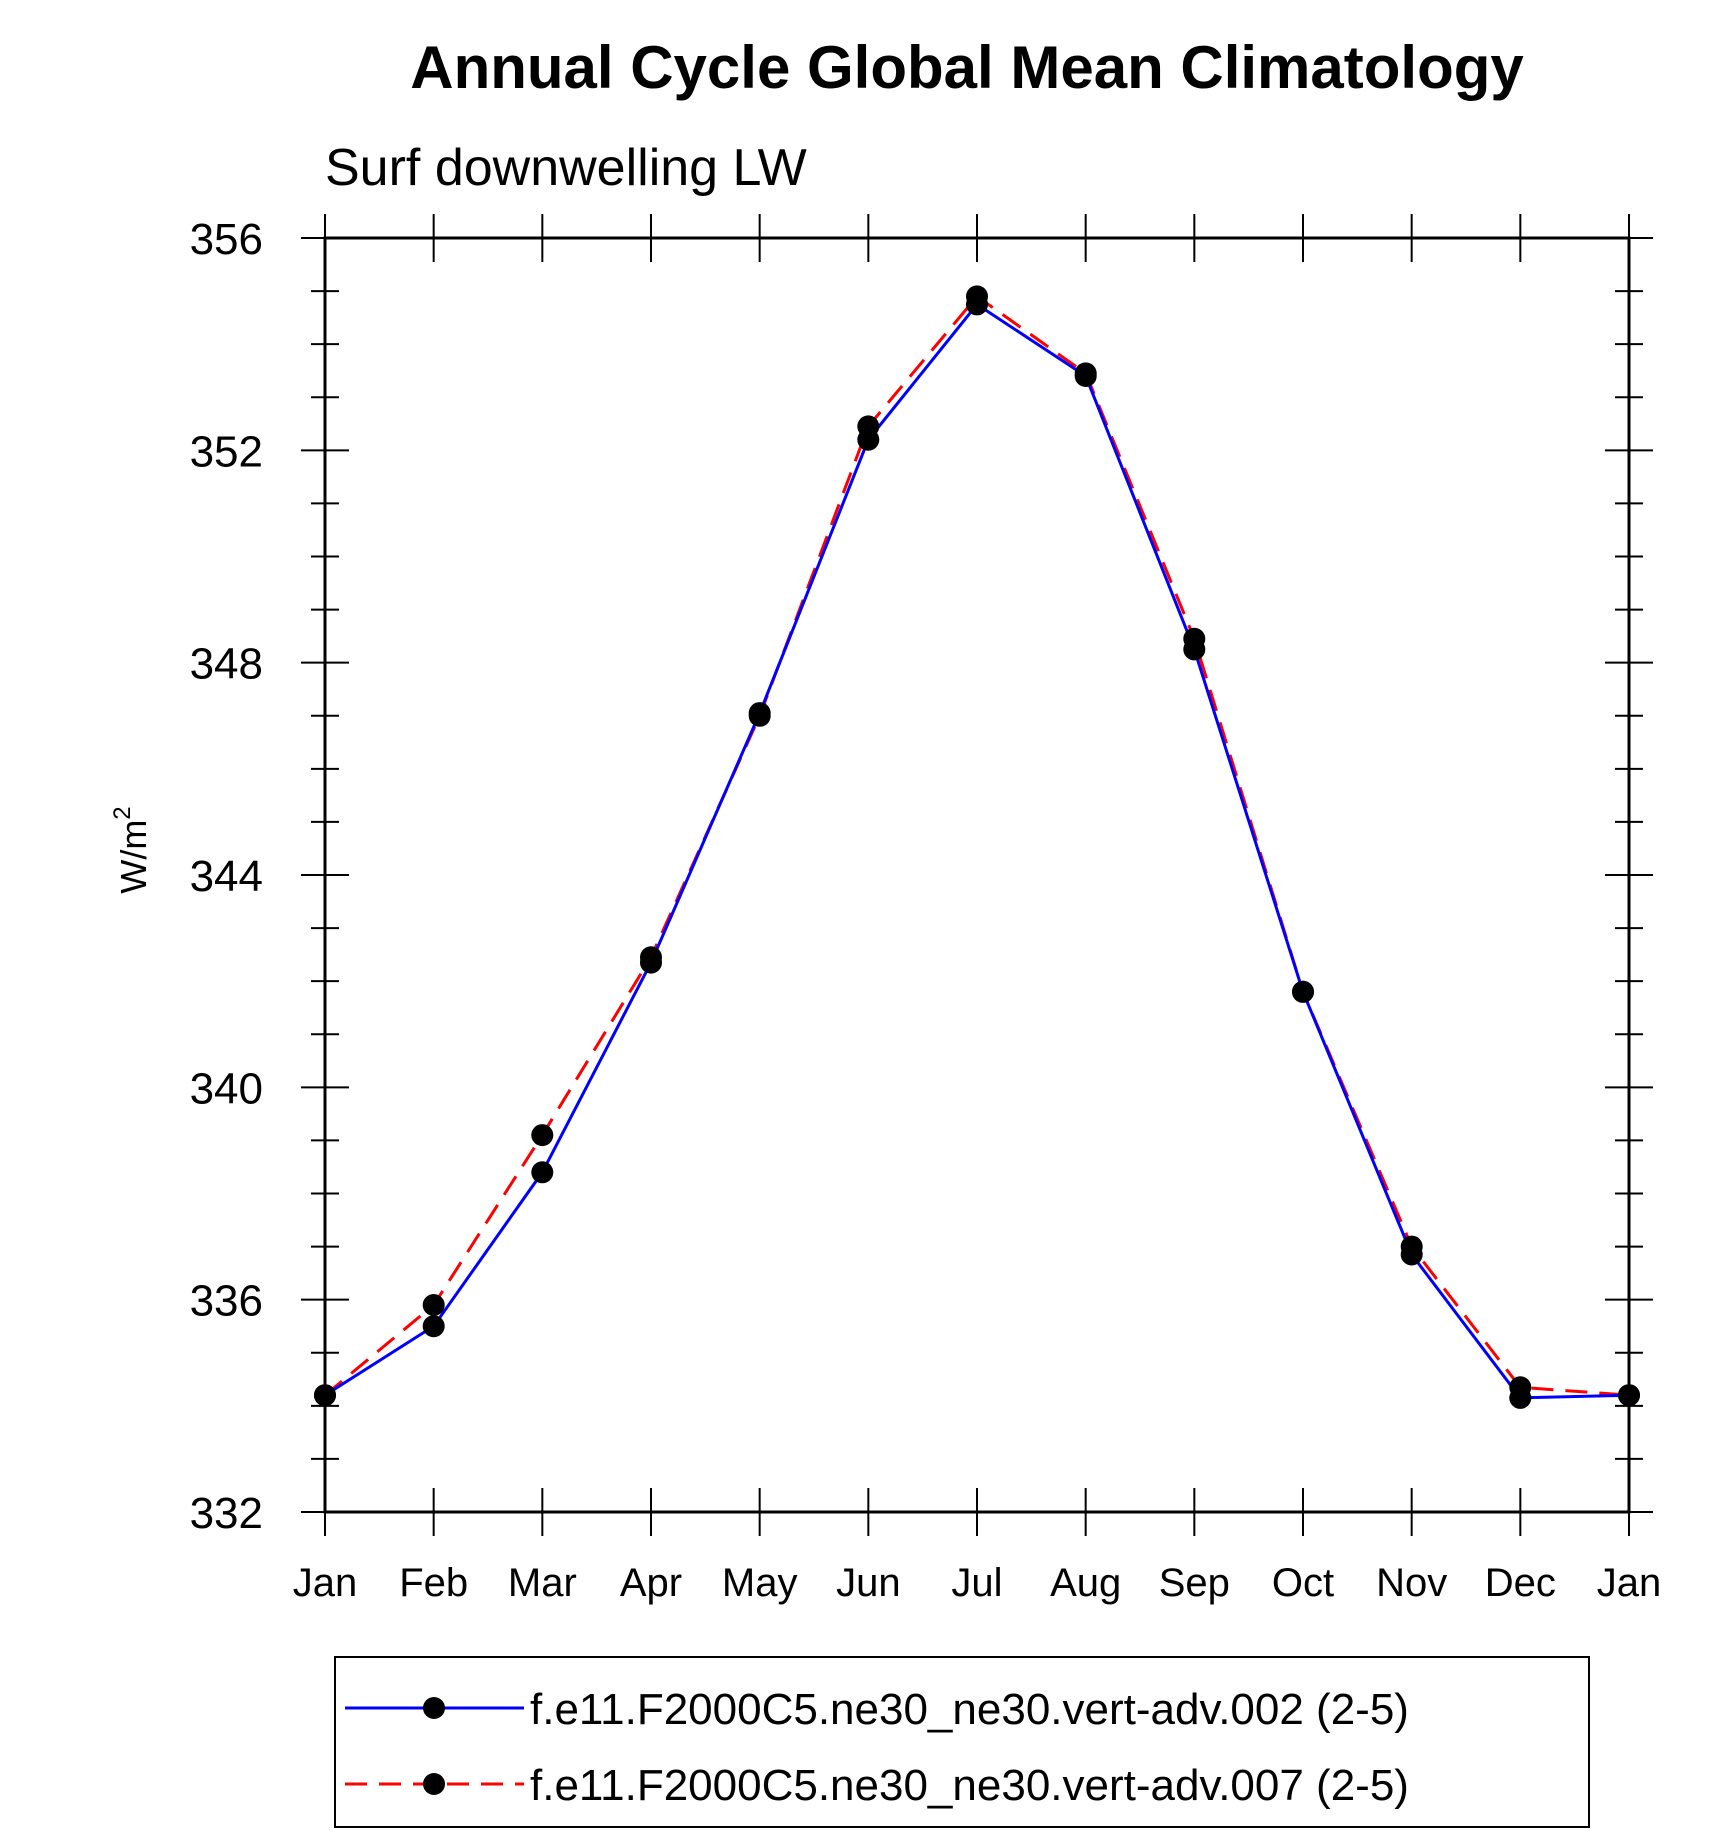 This screenshot has height=1841, width=1710. I want to click on x-tick-label: Sep, so click(1194, 1583).